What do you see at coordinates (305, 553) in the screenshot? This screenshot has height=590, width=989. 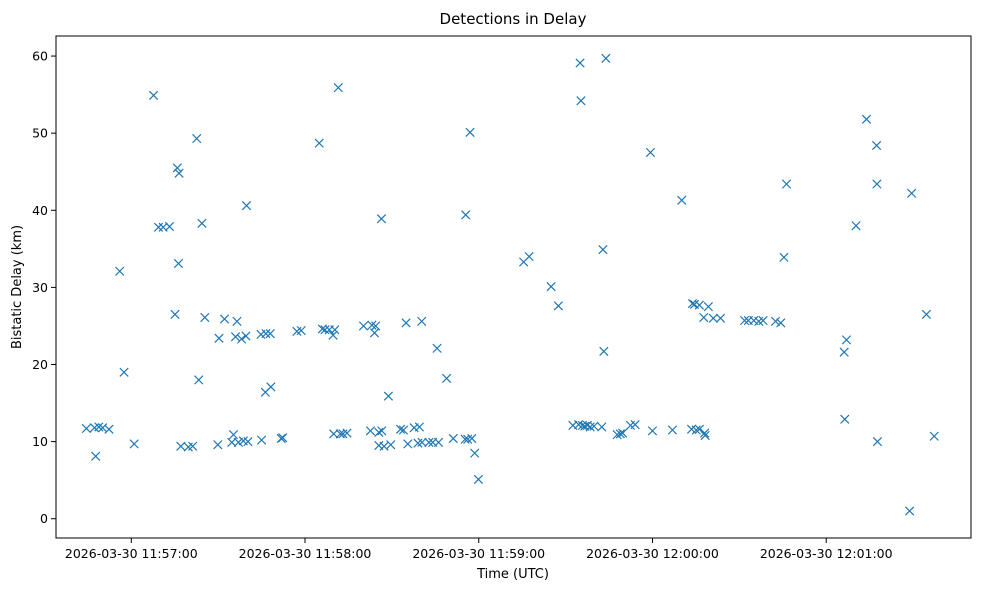 I see `x-tick-label: 2026-03-30 11:58:00` at bounding box center [305, 553].